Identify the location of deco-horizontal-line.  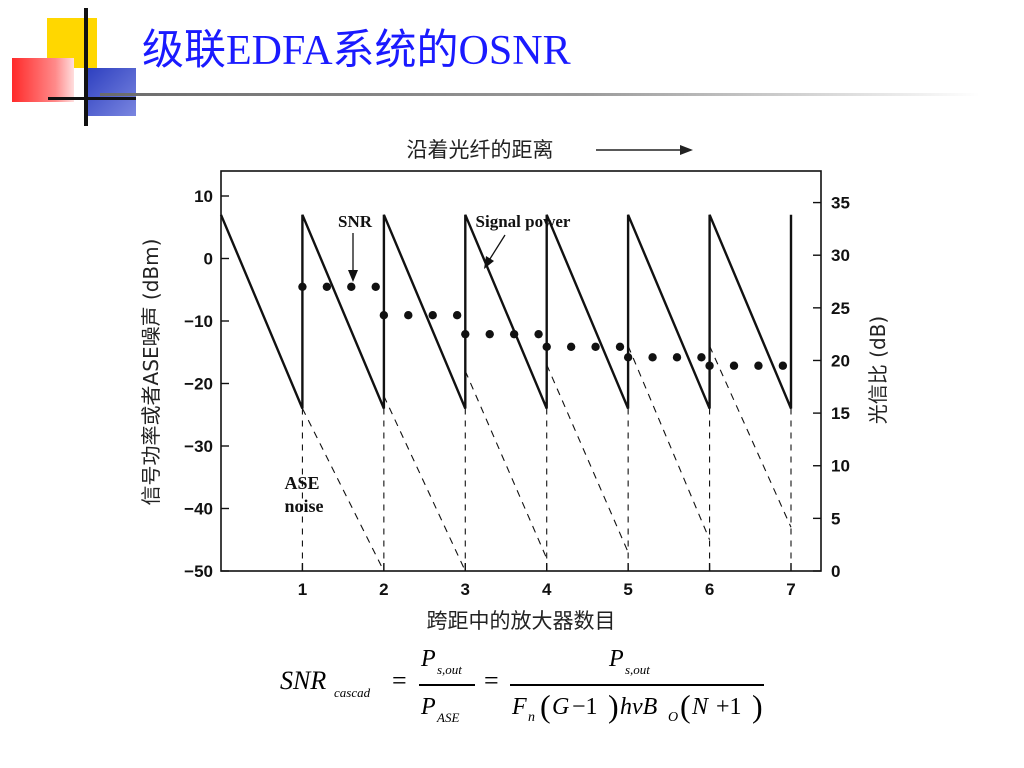
(92, 98).